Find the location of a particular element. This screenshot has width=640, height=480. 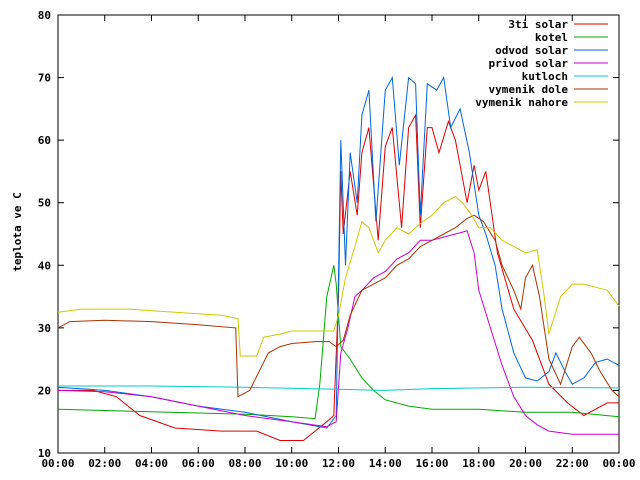

x-tick-label: 22:00 is located at coordinates (572, 463).